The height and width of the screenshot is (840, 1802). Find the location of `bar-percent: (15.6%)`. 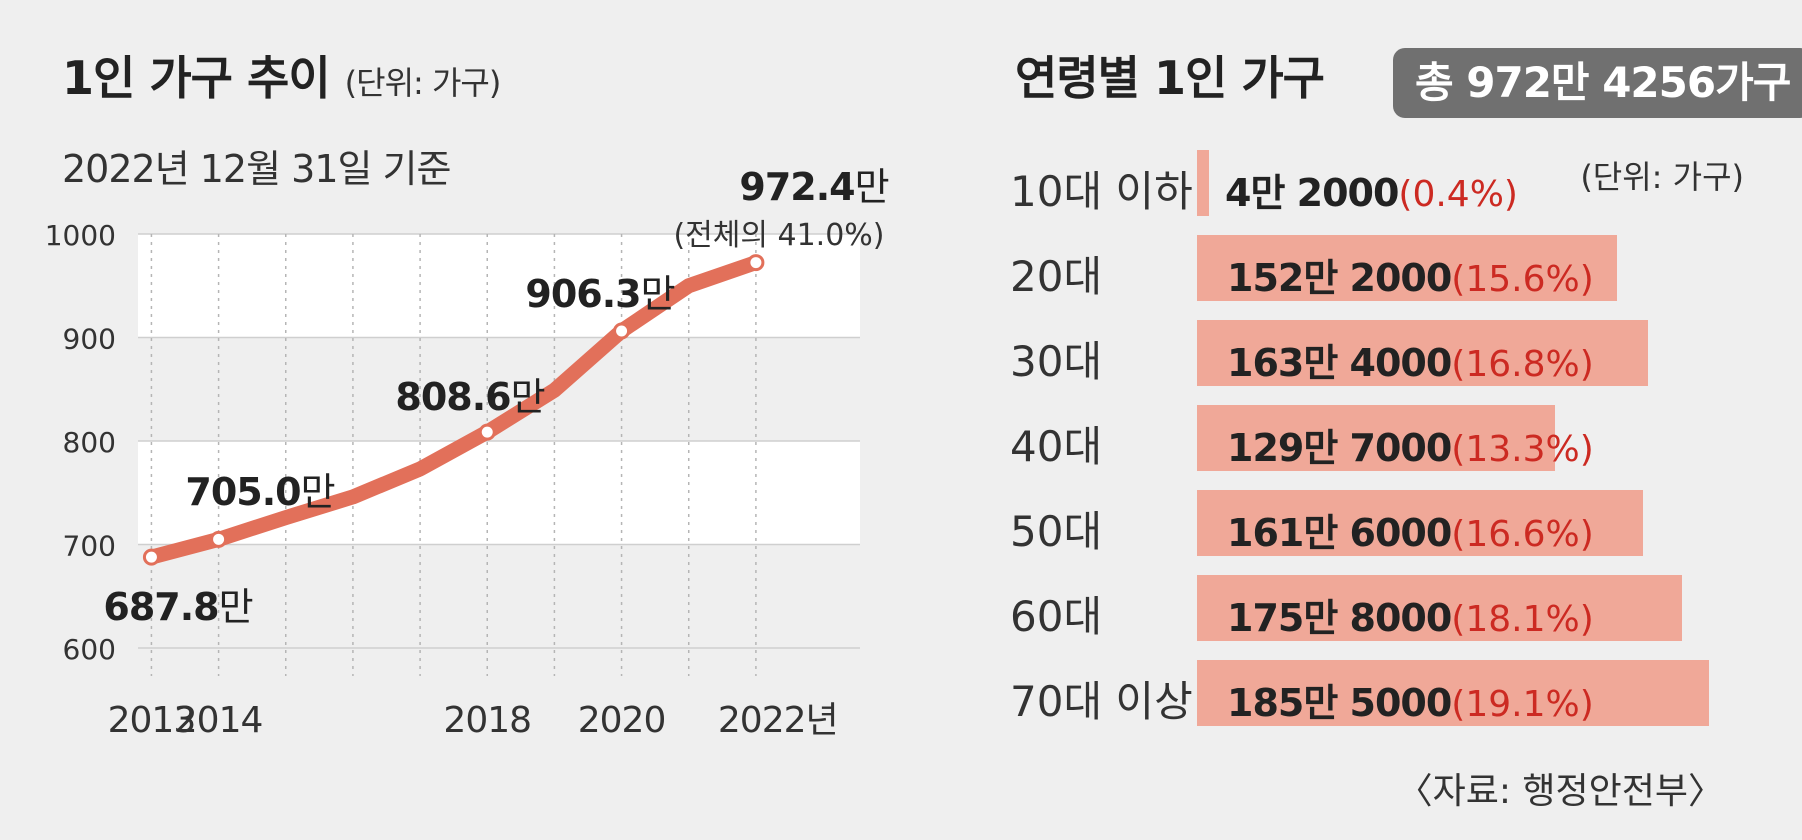

bar-percent: (15.6%) is located at coordinates (1522, 279).